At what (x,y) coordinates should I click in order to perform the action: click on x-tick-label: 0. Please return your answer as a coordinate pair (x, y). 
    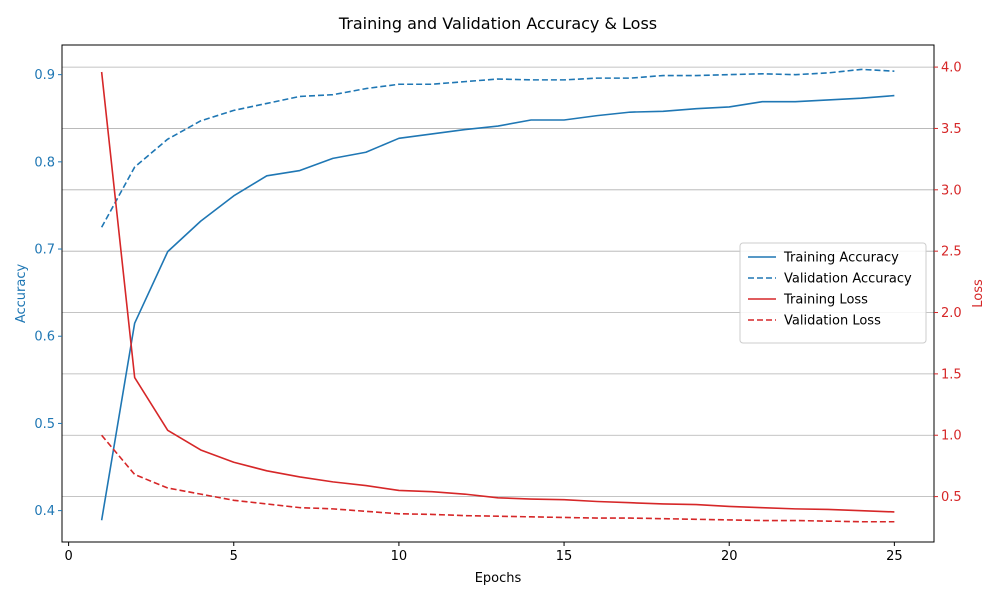
    Looking at the image, I should click on (68, 556).